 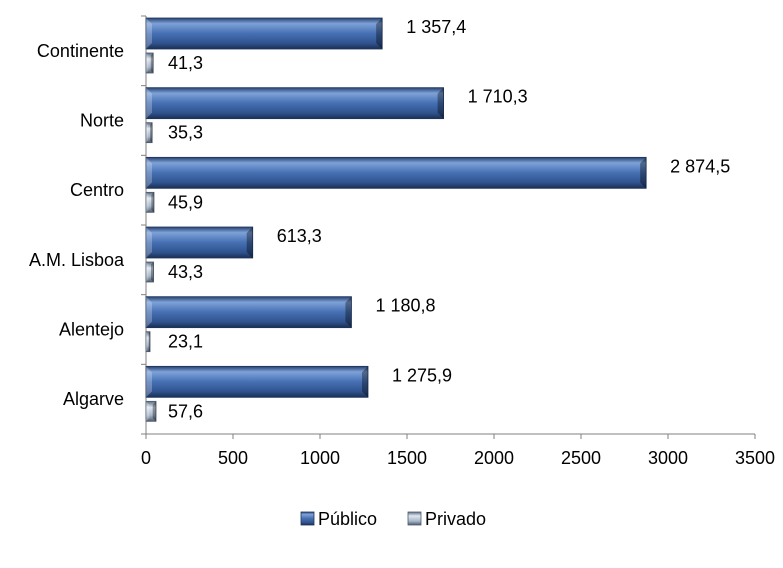 I want to click on data-label-privado: 45,9, so click(x=185, y=202).